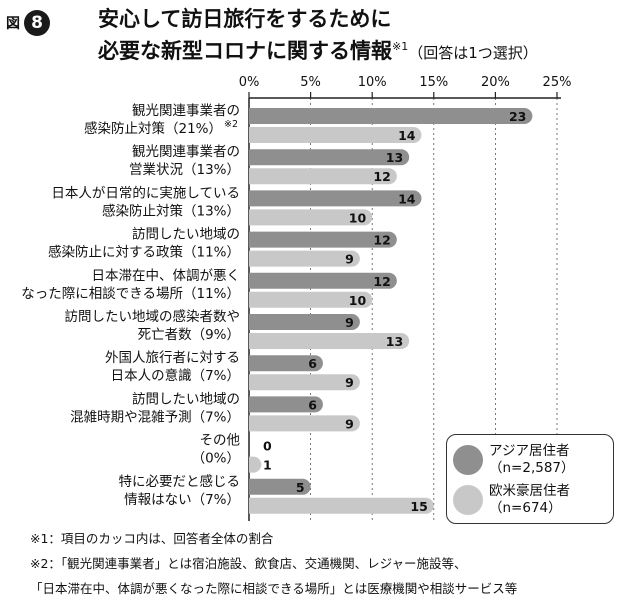  What do you see at coordinates (468, 460) in the screenshot?
I see `legend-swatch-asia` at bounding box center [468, 460].